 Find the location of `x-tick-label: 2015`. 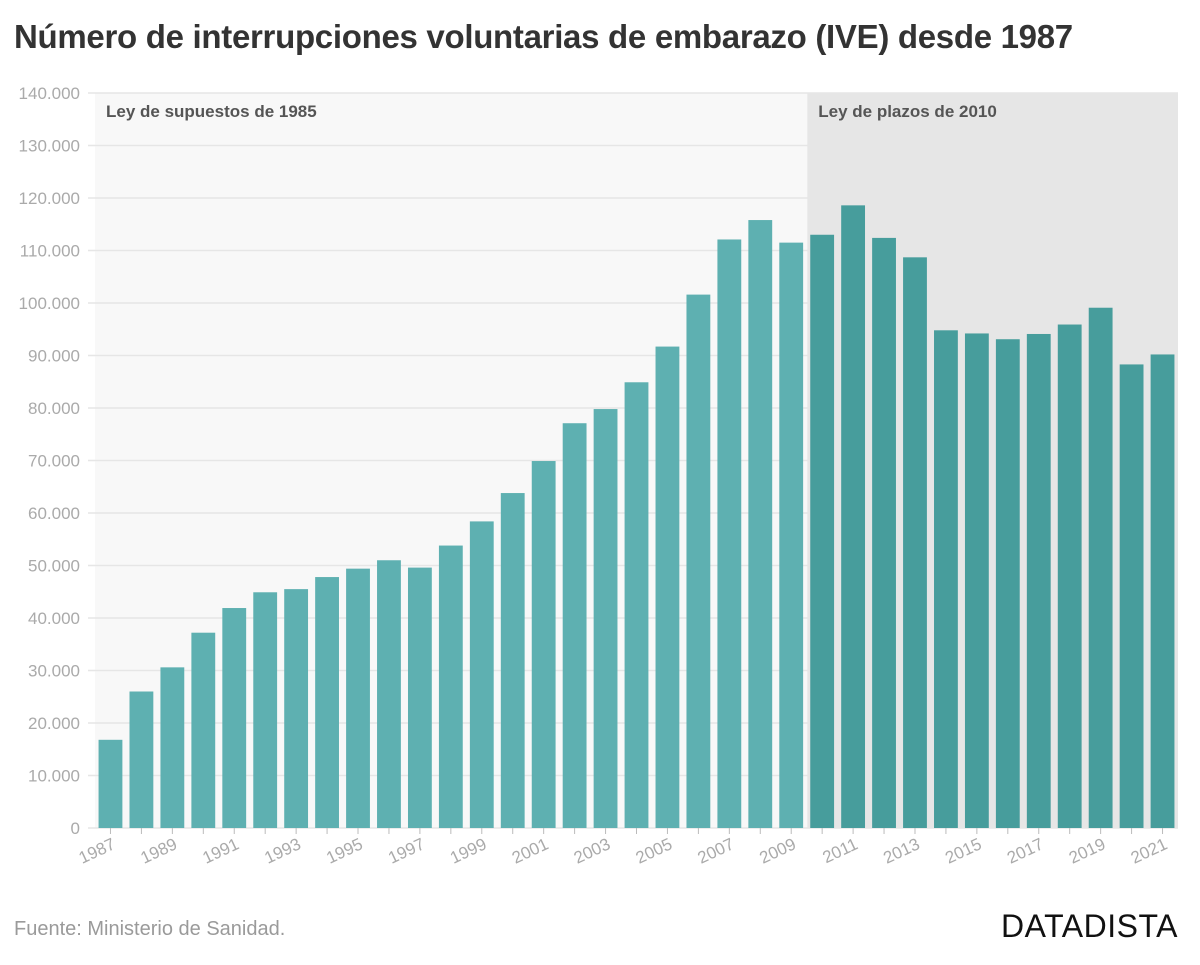

x-tick-label: 2015 is located at coordinates (963, 850).